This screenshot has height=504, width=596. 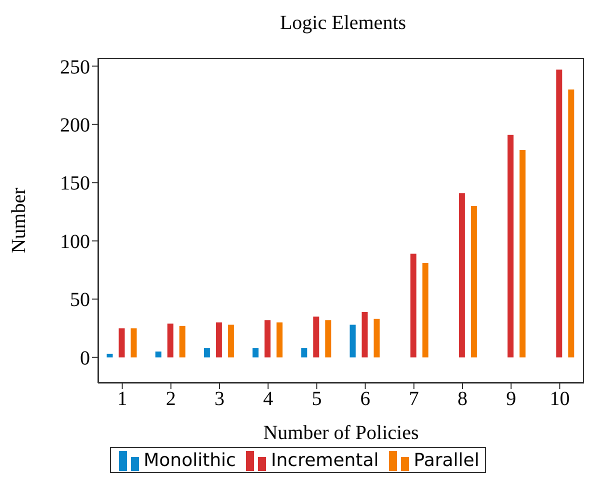 What do you see at coordinates (80, 300) in the screenshot?
I see `y-tick-label: 50` at bounding box center [80, 300].